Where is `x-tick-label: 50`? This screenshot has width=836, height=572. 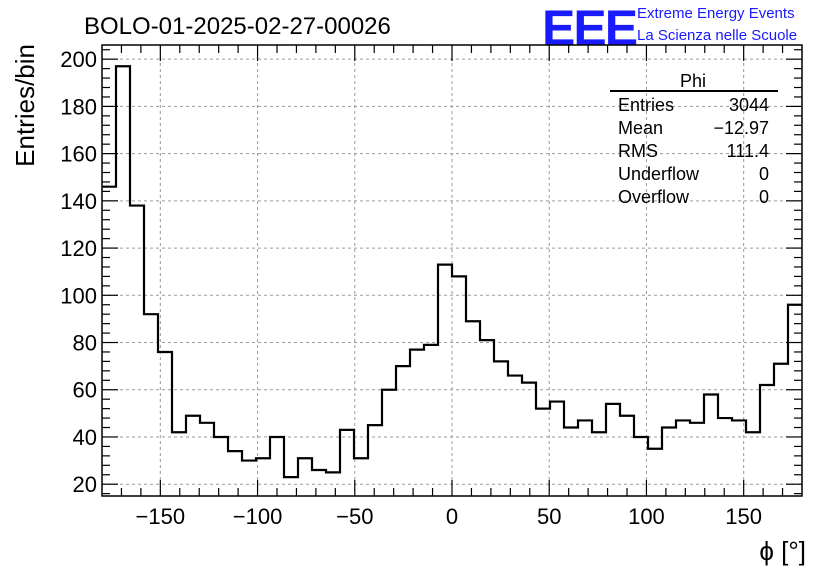
x-tick-label: 50 is located at coordinates (549, 516).